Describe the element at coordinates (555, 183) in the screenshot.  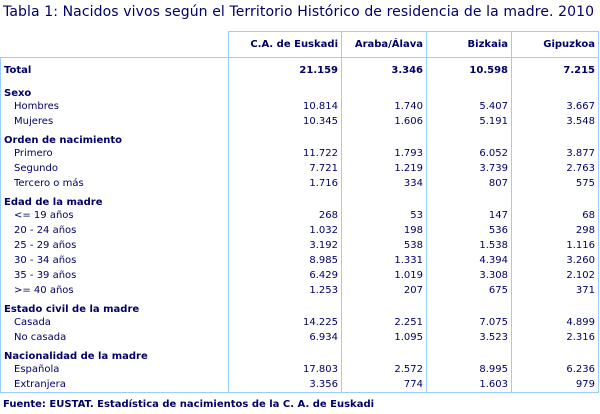
I see `cell-value: 575` at that location.